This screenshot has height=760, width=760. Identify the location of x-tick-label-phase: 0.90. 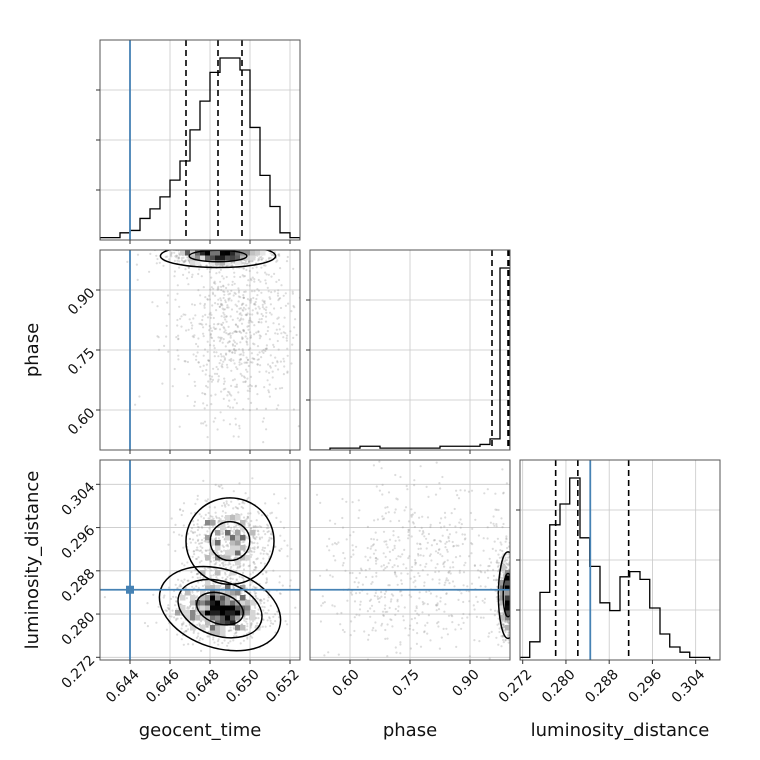
(465, 683).